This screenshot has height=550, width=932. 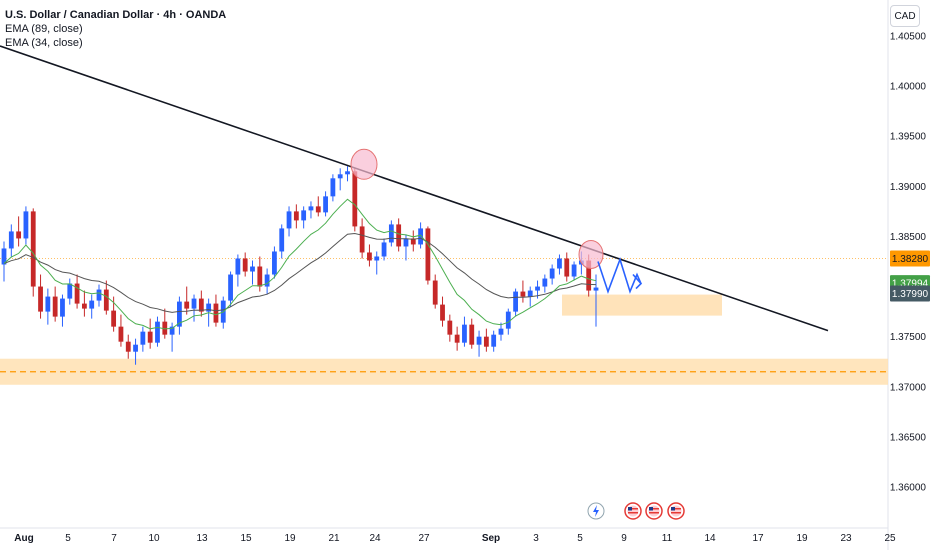 I want to click on minor-zone, so click(x=642, y=305).